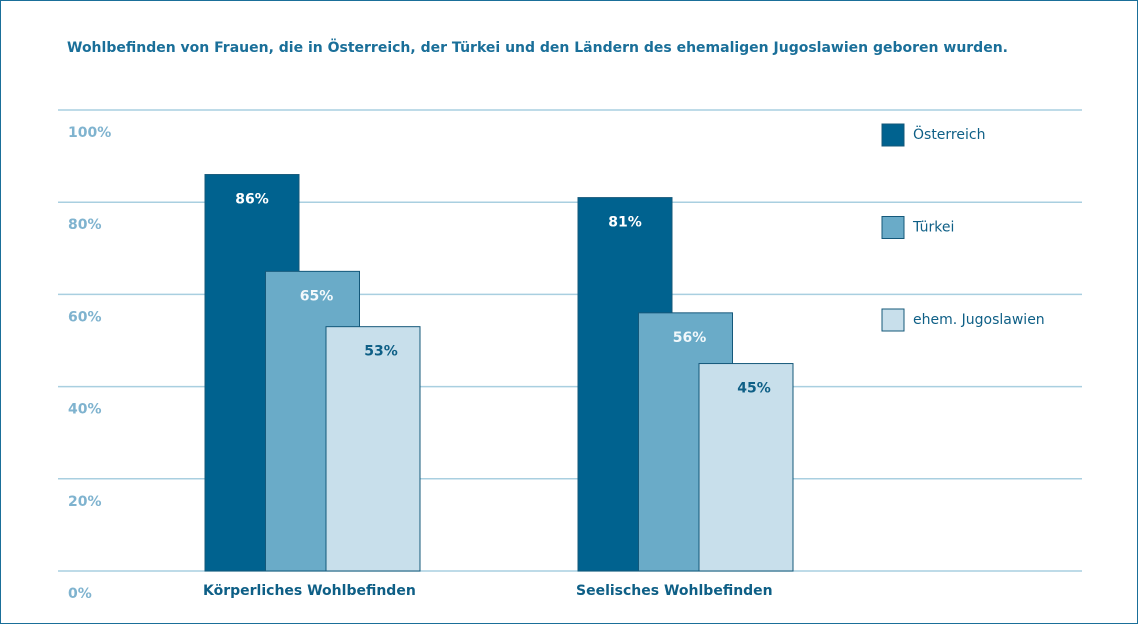  Describe the element at coordinates (85, 225) in the screenshot. I see `y-tick-label: 80%` at that location.